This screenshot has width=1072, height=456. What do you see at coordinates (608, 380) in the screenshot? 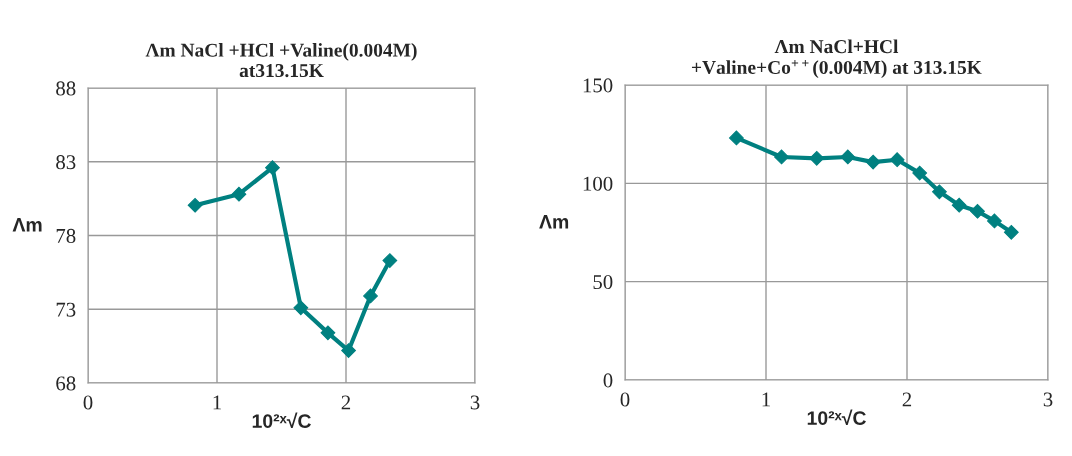
I see `y-tick-label: 0` at bounding box center [608, 380].